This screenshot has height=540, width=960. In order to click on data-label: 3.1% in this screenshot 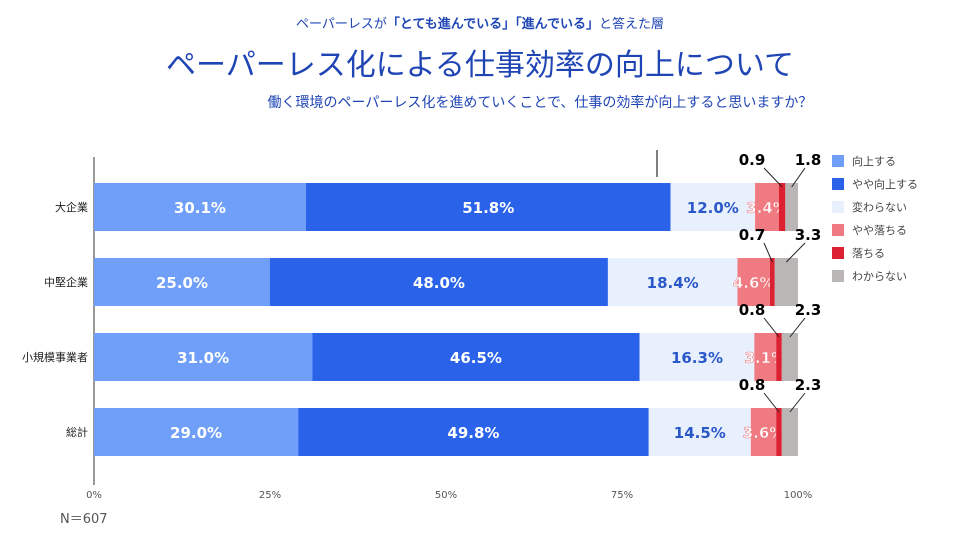, I will do `click(765, 358)`.